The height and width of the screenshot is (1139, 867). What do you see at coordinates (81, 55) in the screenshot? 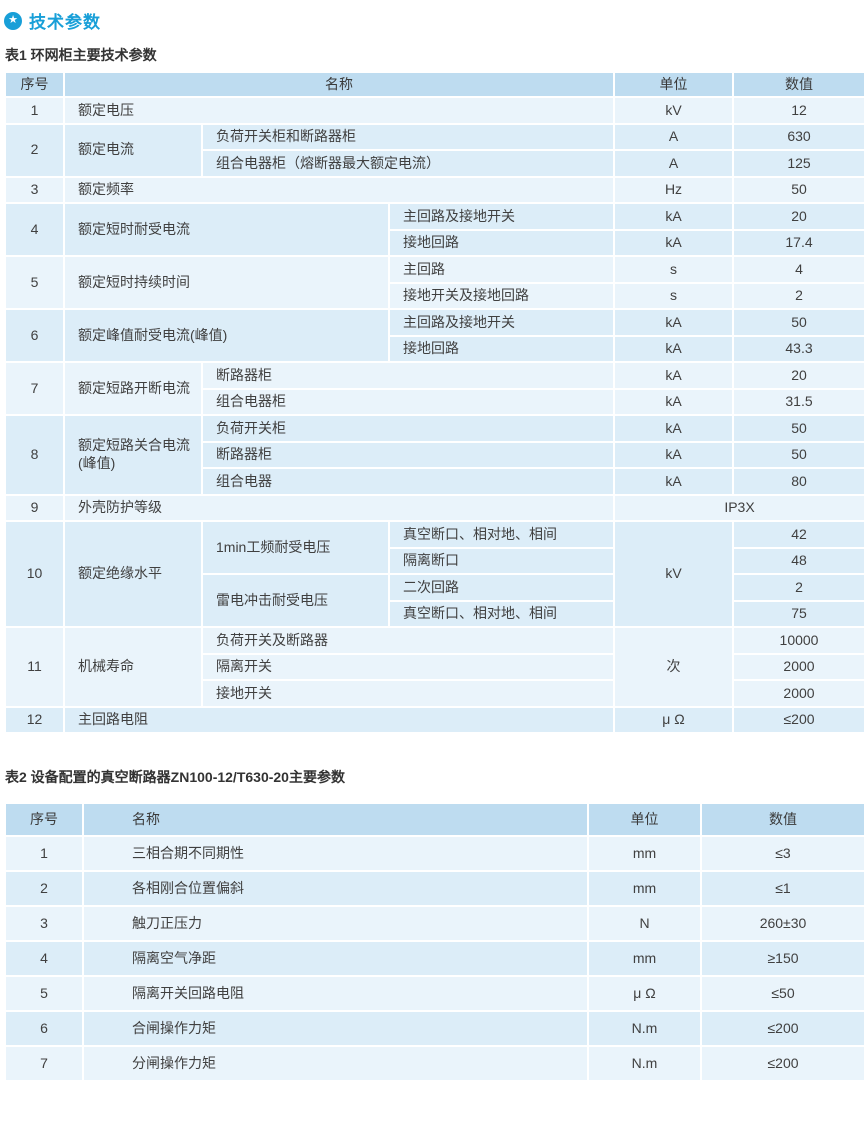
I see `table1-caption: 表1 环网柜主要技术参数` at bounding box center [81, 55].